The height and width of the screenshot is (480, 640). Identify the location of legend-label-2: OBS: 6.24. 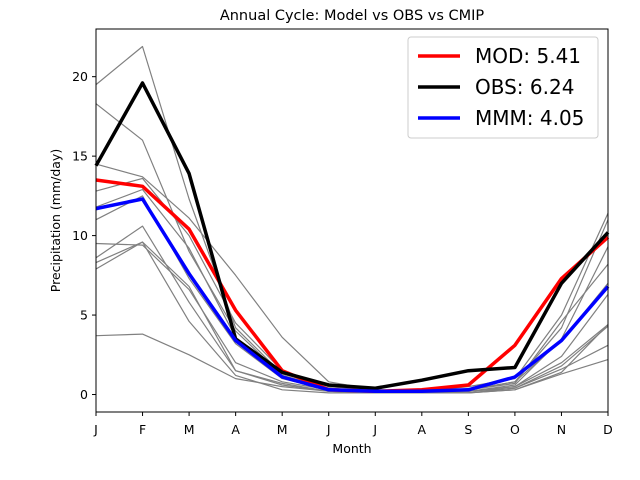
(524, 87).